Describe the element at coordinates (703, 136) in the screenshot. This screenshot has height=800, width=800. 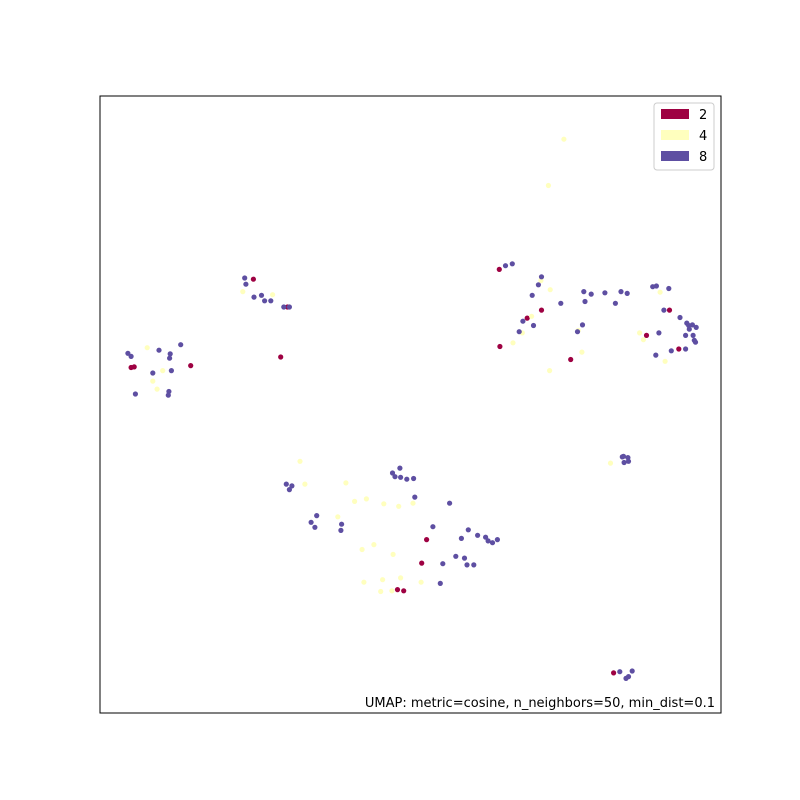
I see `legend-label-4: 4` at that location.